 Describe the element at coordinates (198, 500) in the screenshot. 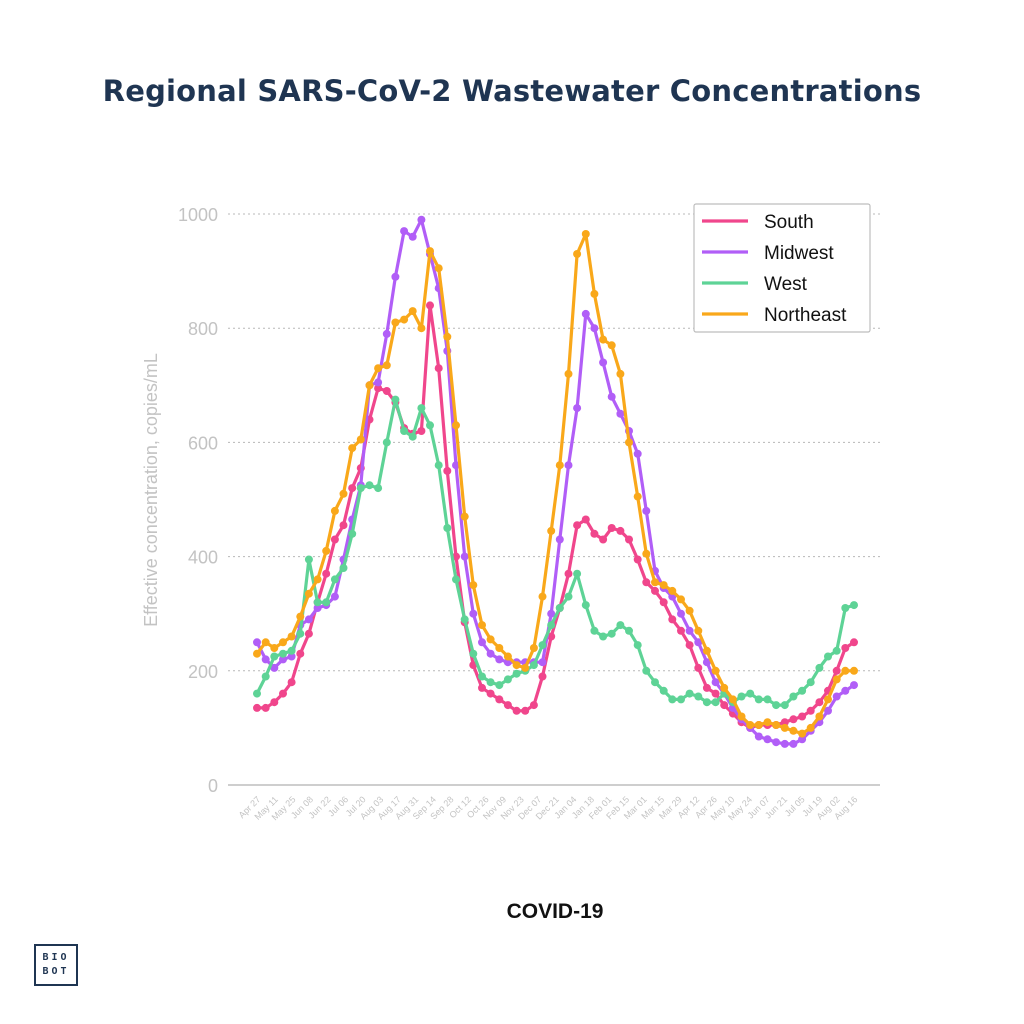

I see `y-tick-labels: 0 200 400 600 800 1000` at that location.